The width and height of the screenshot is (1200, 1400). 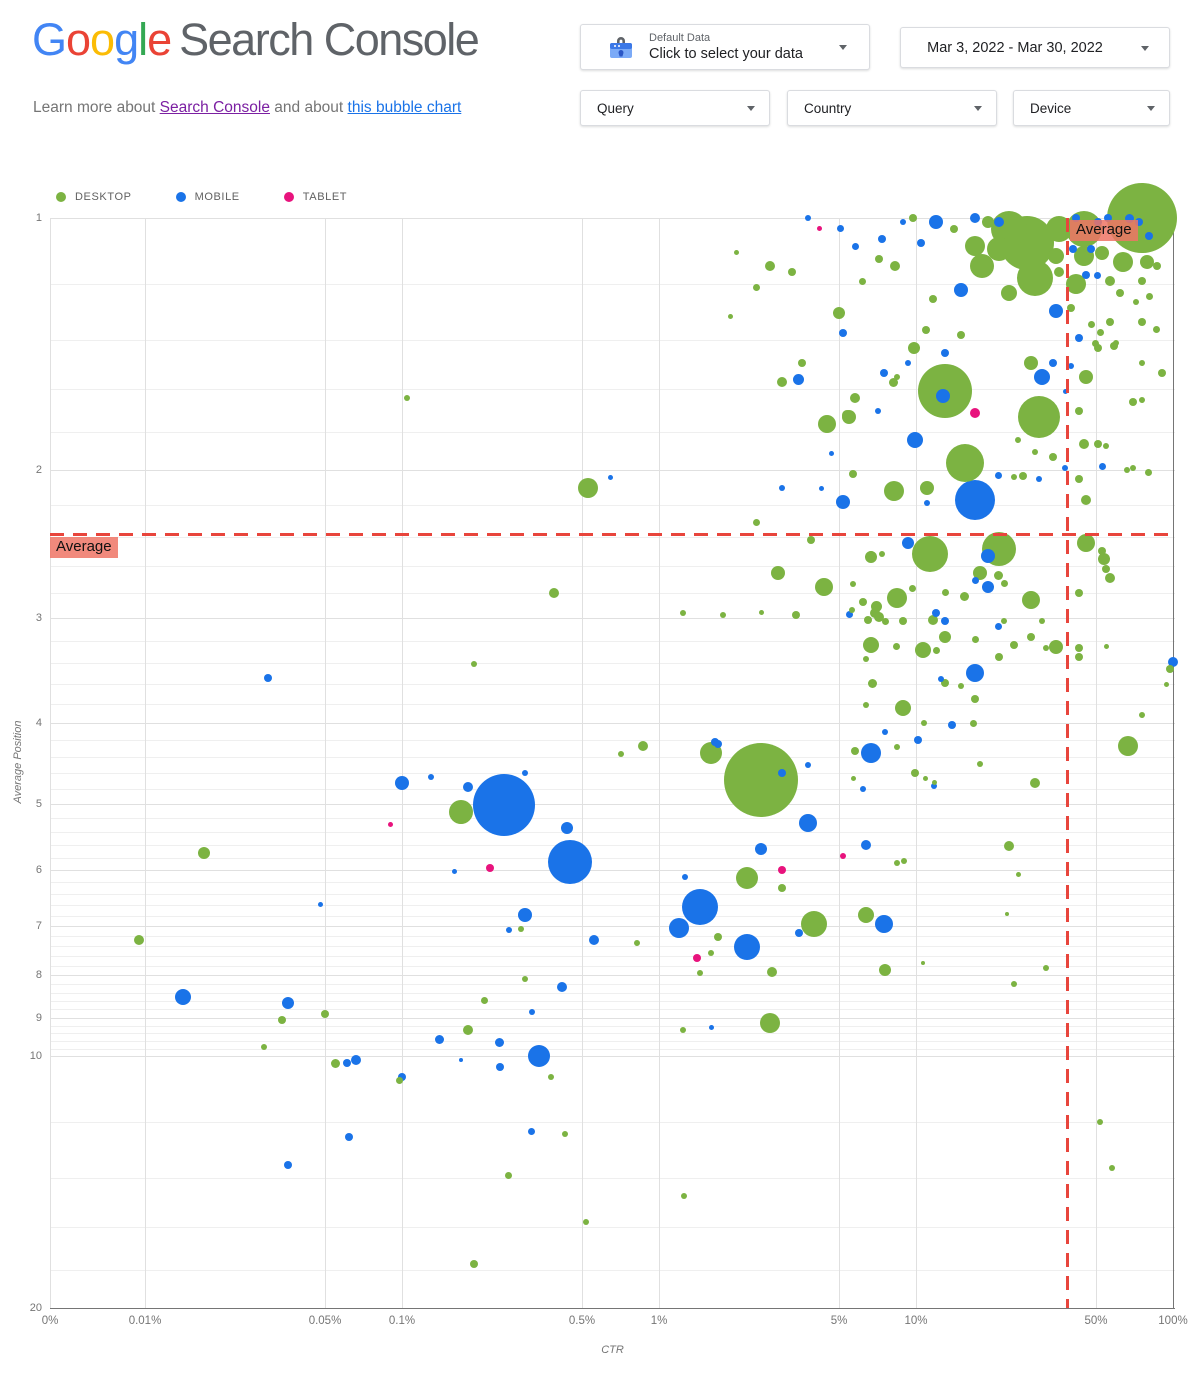 I want to click on filter-query: Query, so click(x=675, y=108).